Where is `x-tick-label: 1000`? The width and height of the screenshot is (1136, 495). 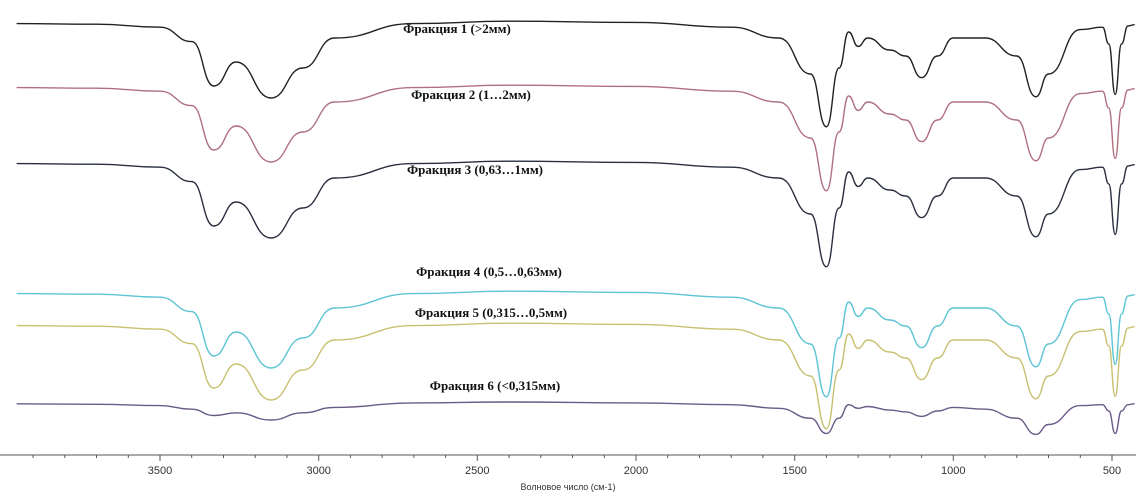
x-tick-label: 1000 is located at coordinates (953, 471).